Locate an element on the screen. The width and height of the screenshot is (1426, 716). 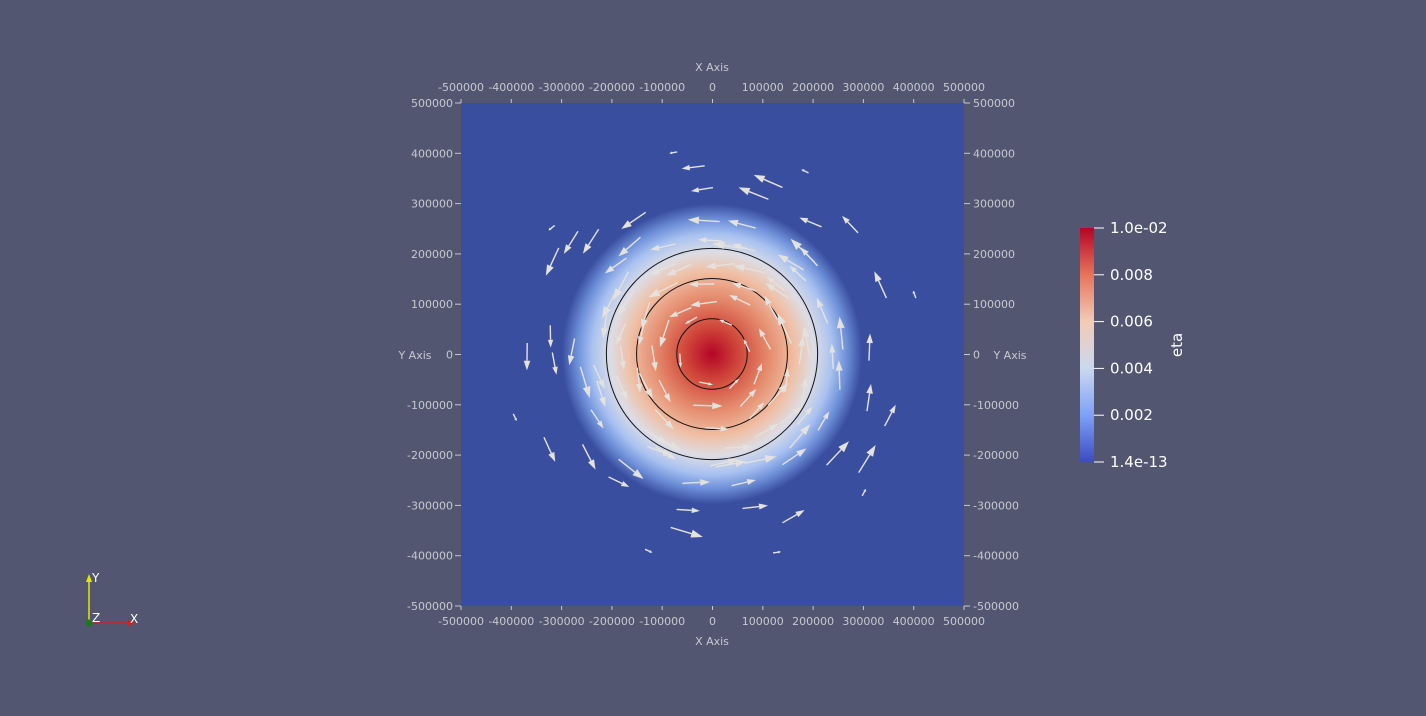
y-tick-label-left: -100000 is located at coordinates (430, 405).